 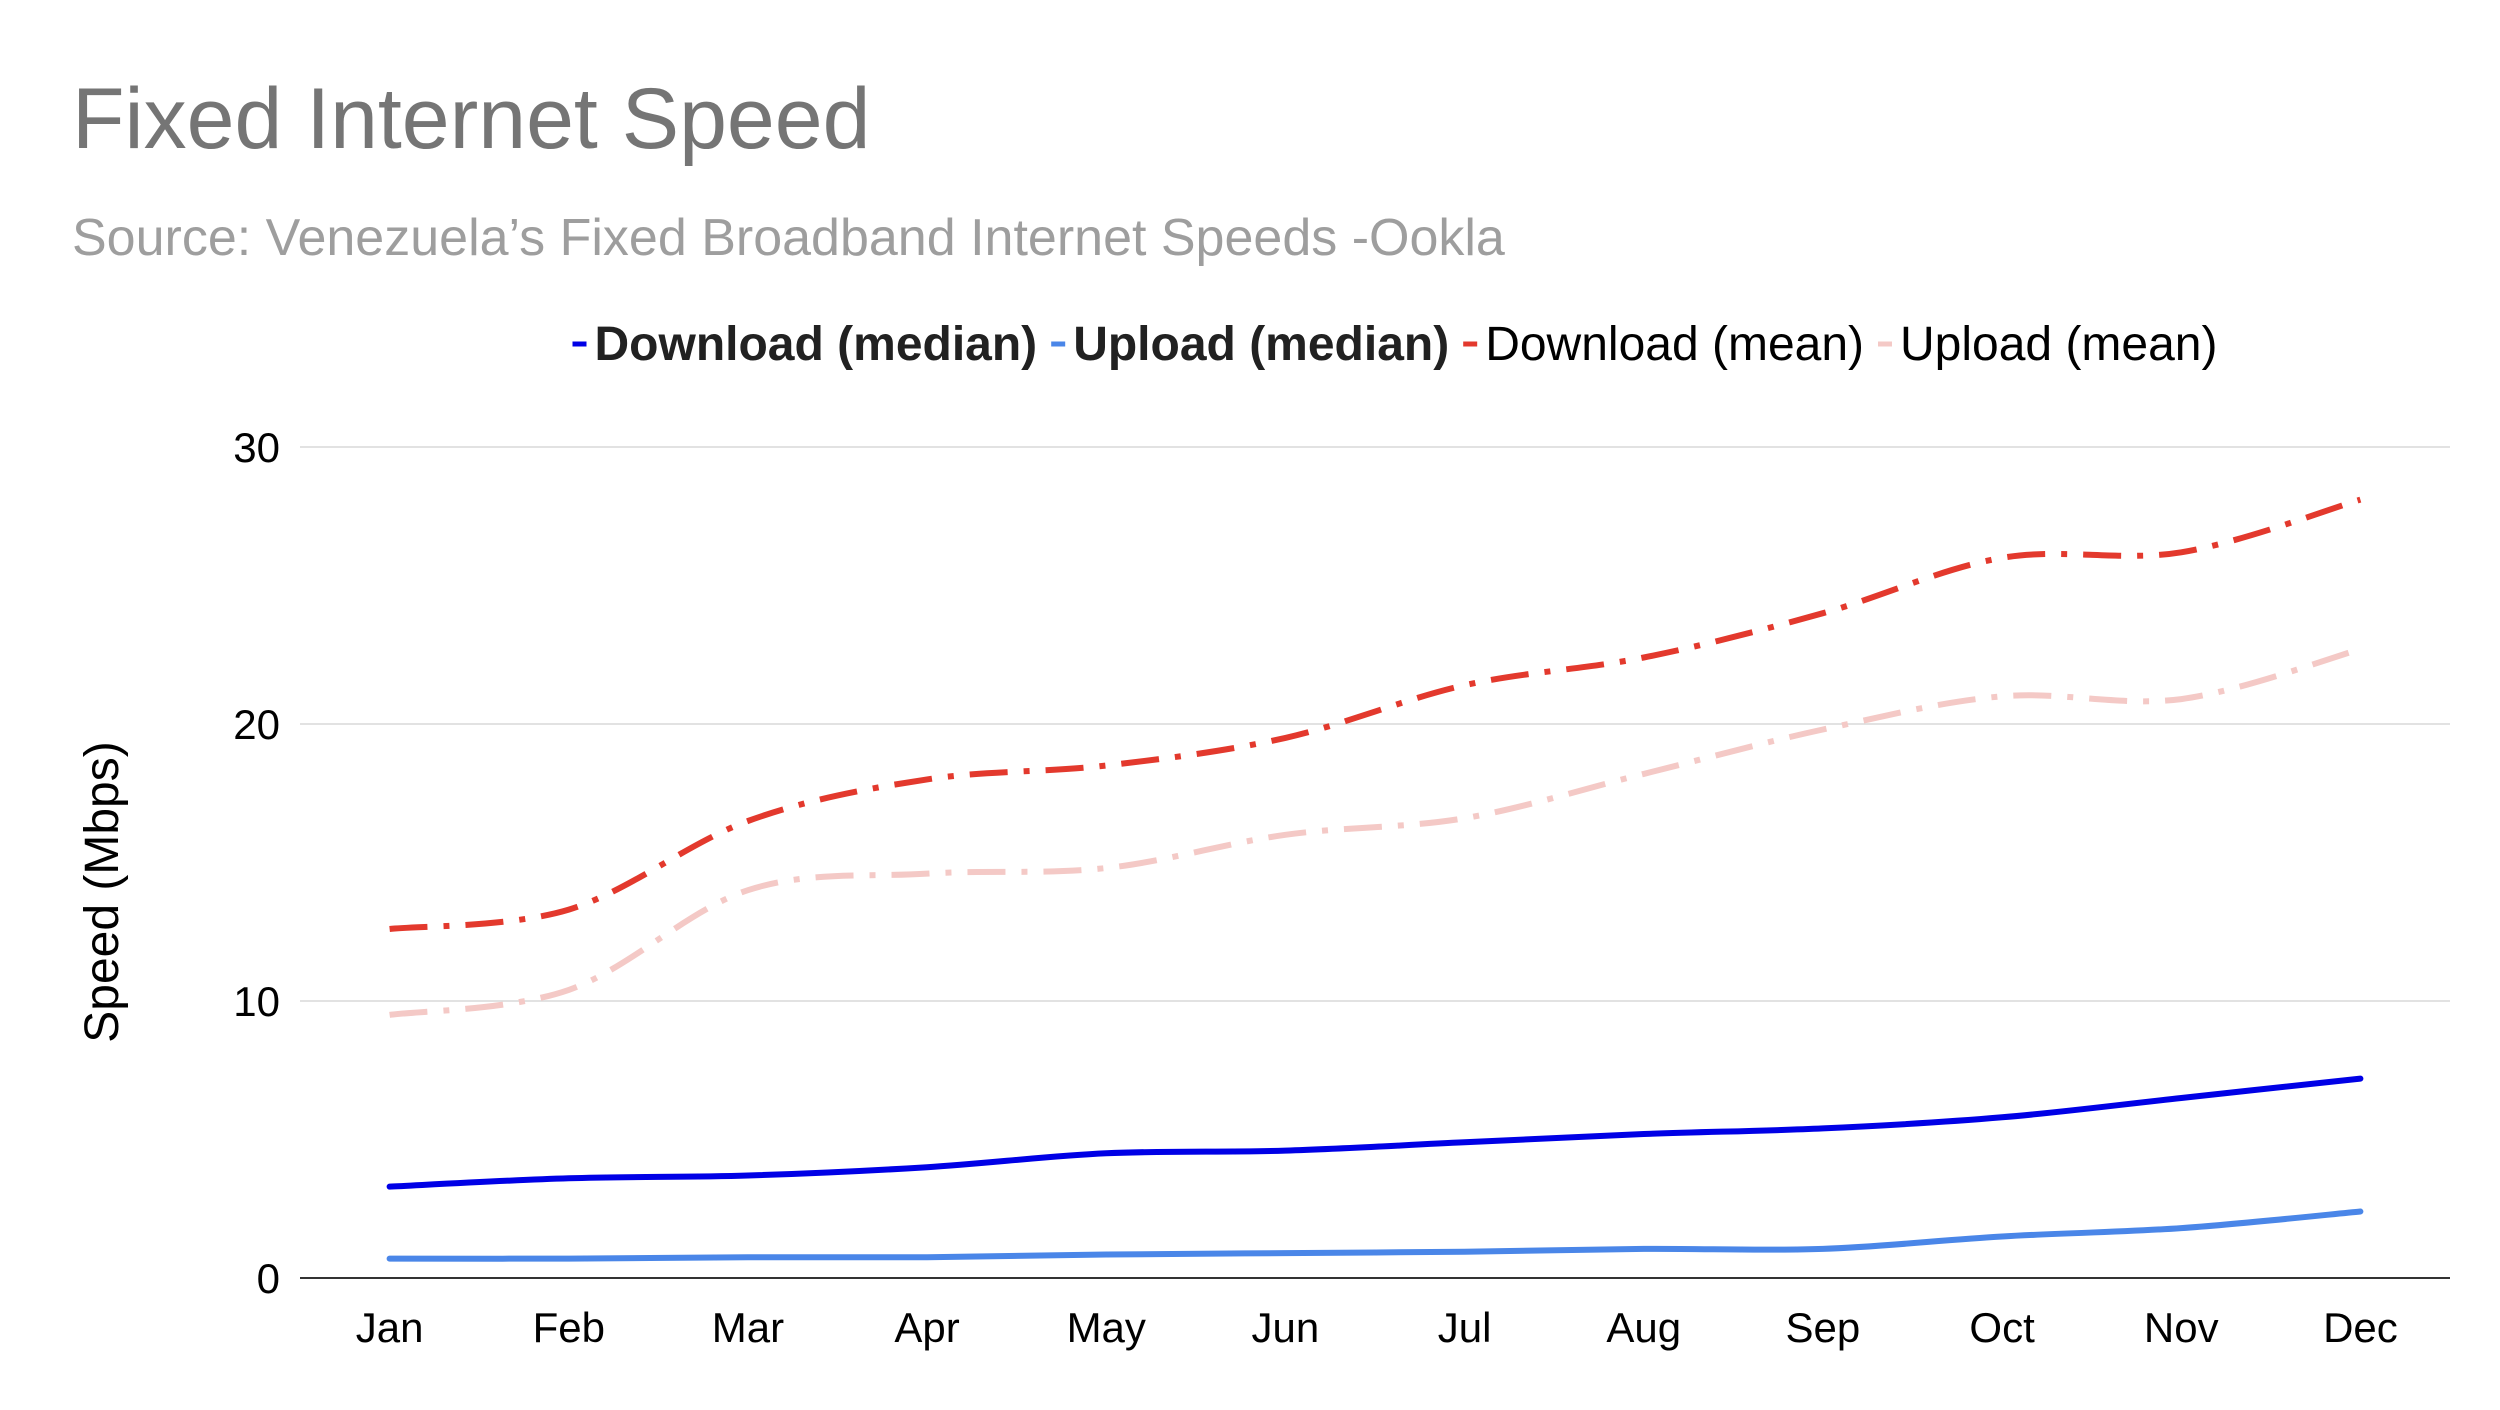 I want to click on legend-label: Download (mean), so click(x=1674, y=344).